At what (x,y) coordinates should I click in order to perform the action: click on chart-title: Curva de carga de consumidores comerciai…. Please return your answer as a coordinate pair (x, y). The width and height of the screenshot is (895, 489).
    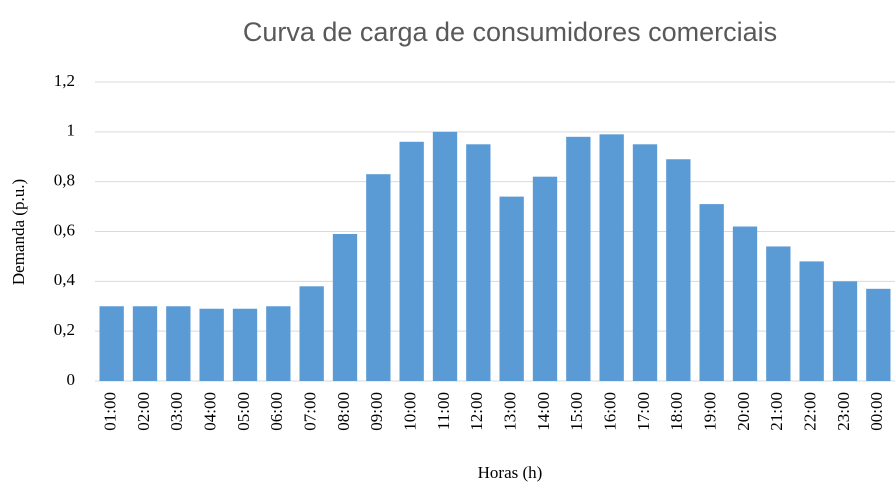
    Looking at the image, I should click on (510, 32).